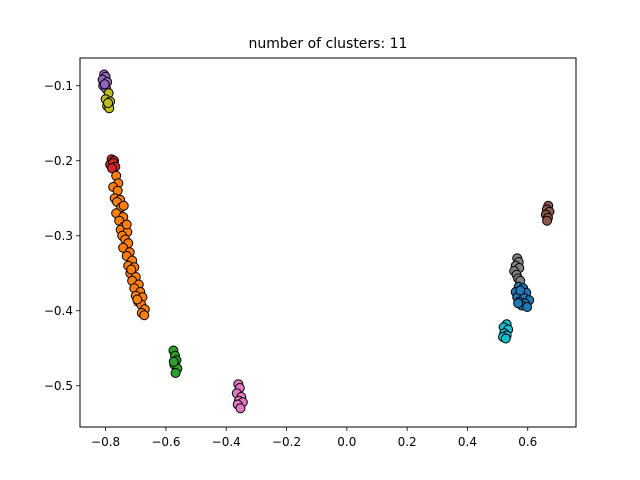 Image resolution: width=640 pixels, height=480 pixels. Describe the element at coordinates (58, 86) in the screenshot. I see `y-tick-label: −0.1` at that location.